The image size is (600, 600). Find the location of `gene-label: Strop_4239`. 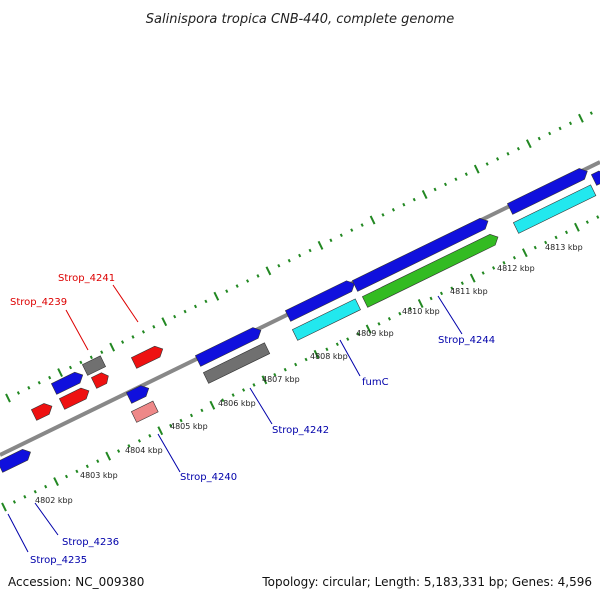

gene-label: Strop_4239 is located at coordinates (38, 302).